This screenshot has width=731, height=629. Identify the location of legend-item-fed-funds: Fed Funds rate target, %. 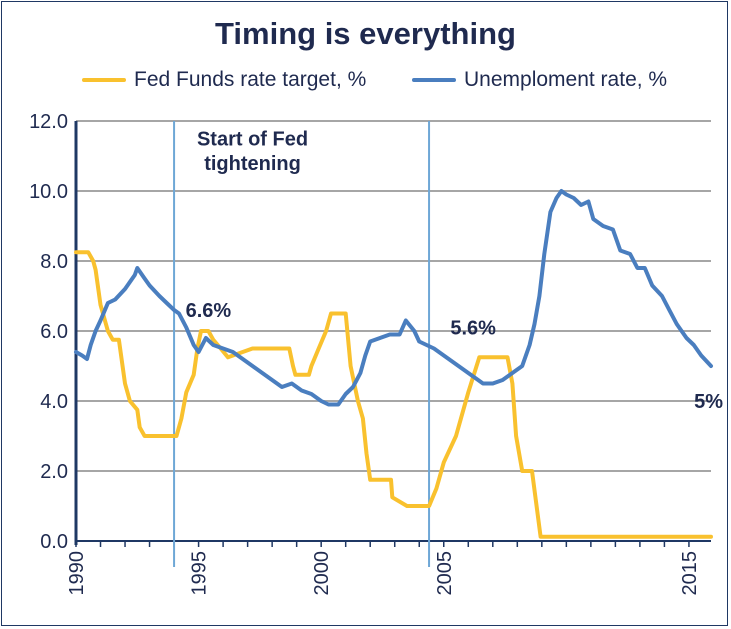
(224, 80).